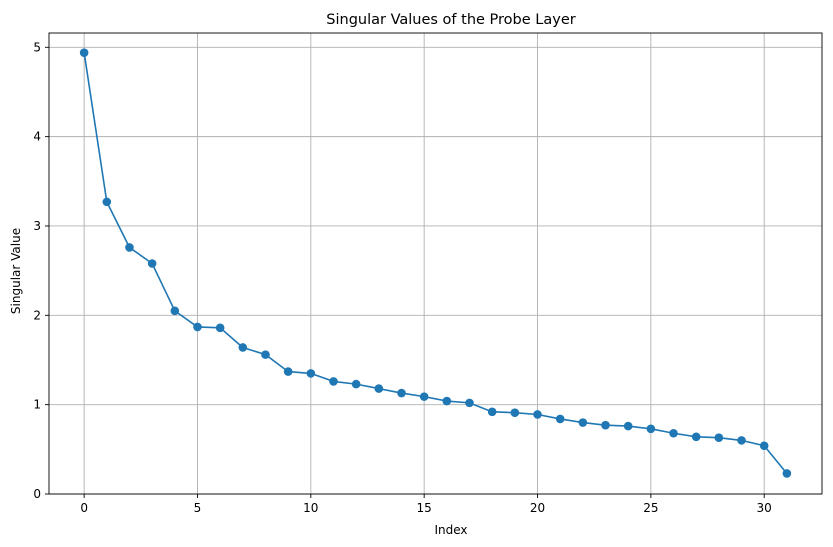 This screenshot has height=547, width=833. What do you see at coordinates (310, 508) in the screenshot?
I see `x-tick-label: 10` at bounding box center [310, 508].